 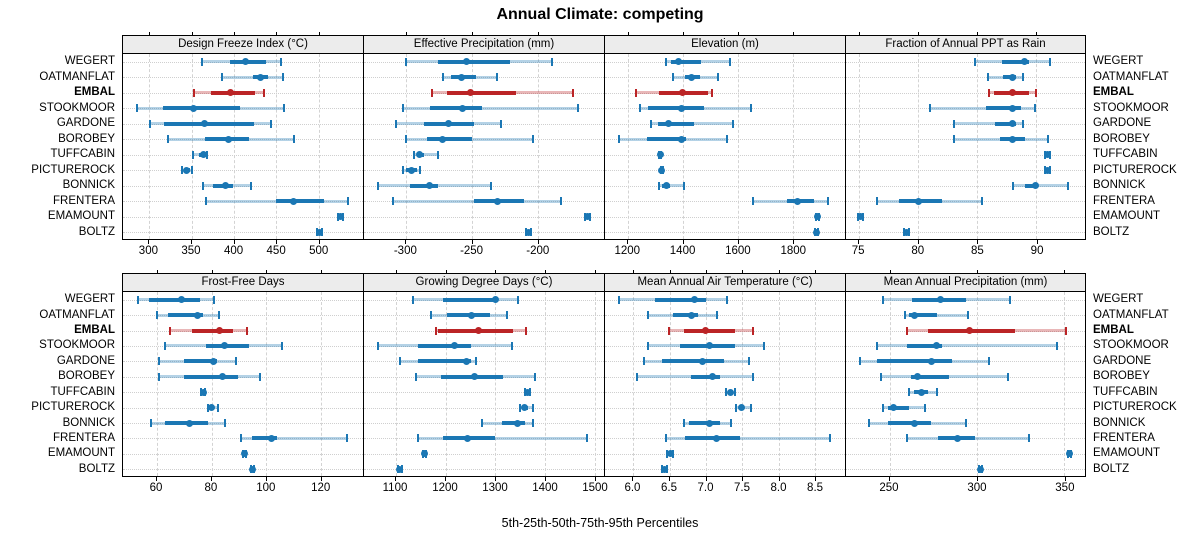 I want to click on site-label-right: TUFFCABIN, so click(x=1125, y=391).